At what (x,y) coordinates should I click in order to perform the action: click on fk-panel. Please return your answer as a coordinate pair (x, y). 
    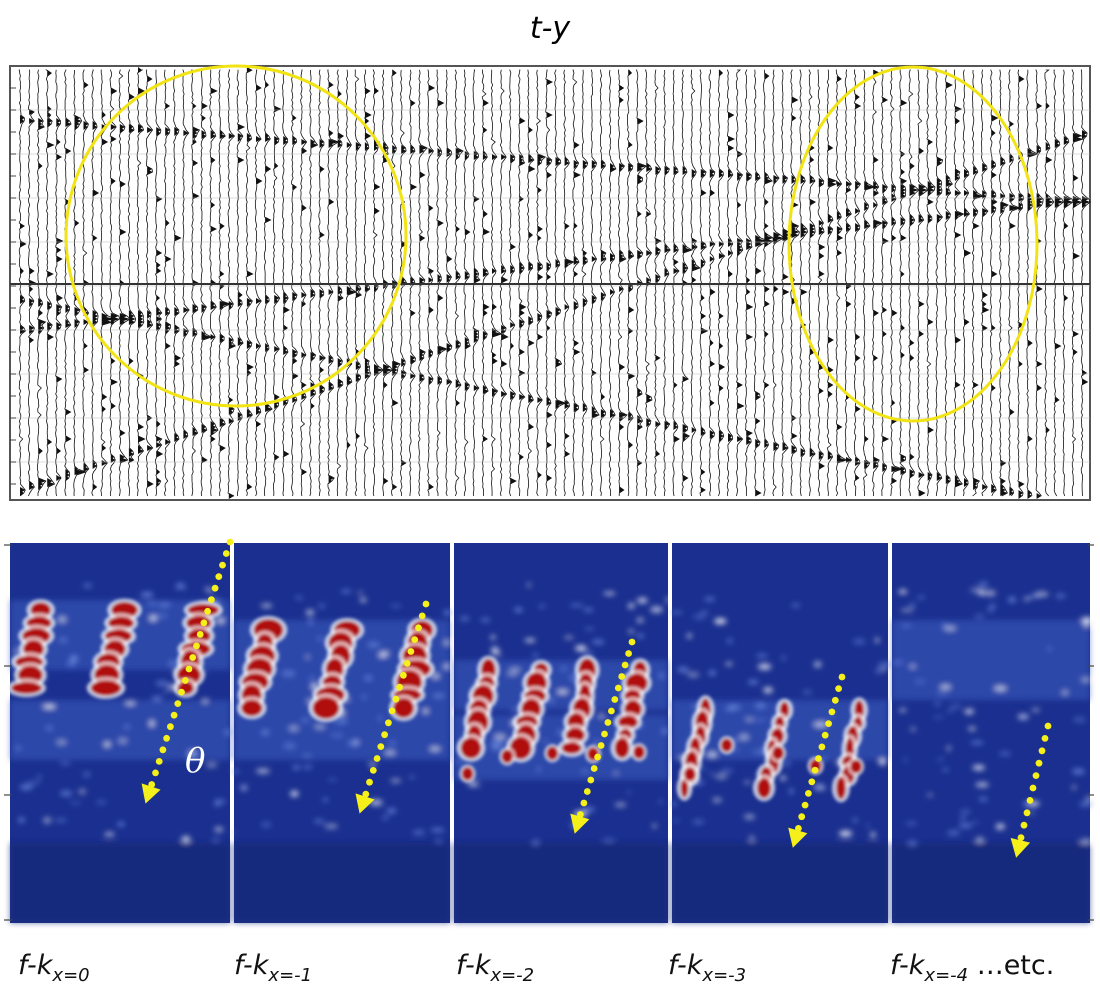
    Looking at the image, I should click on (342, 733).